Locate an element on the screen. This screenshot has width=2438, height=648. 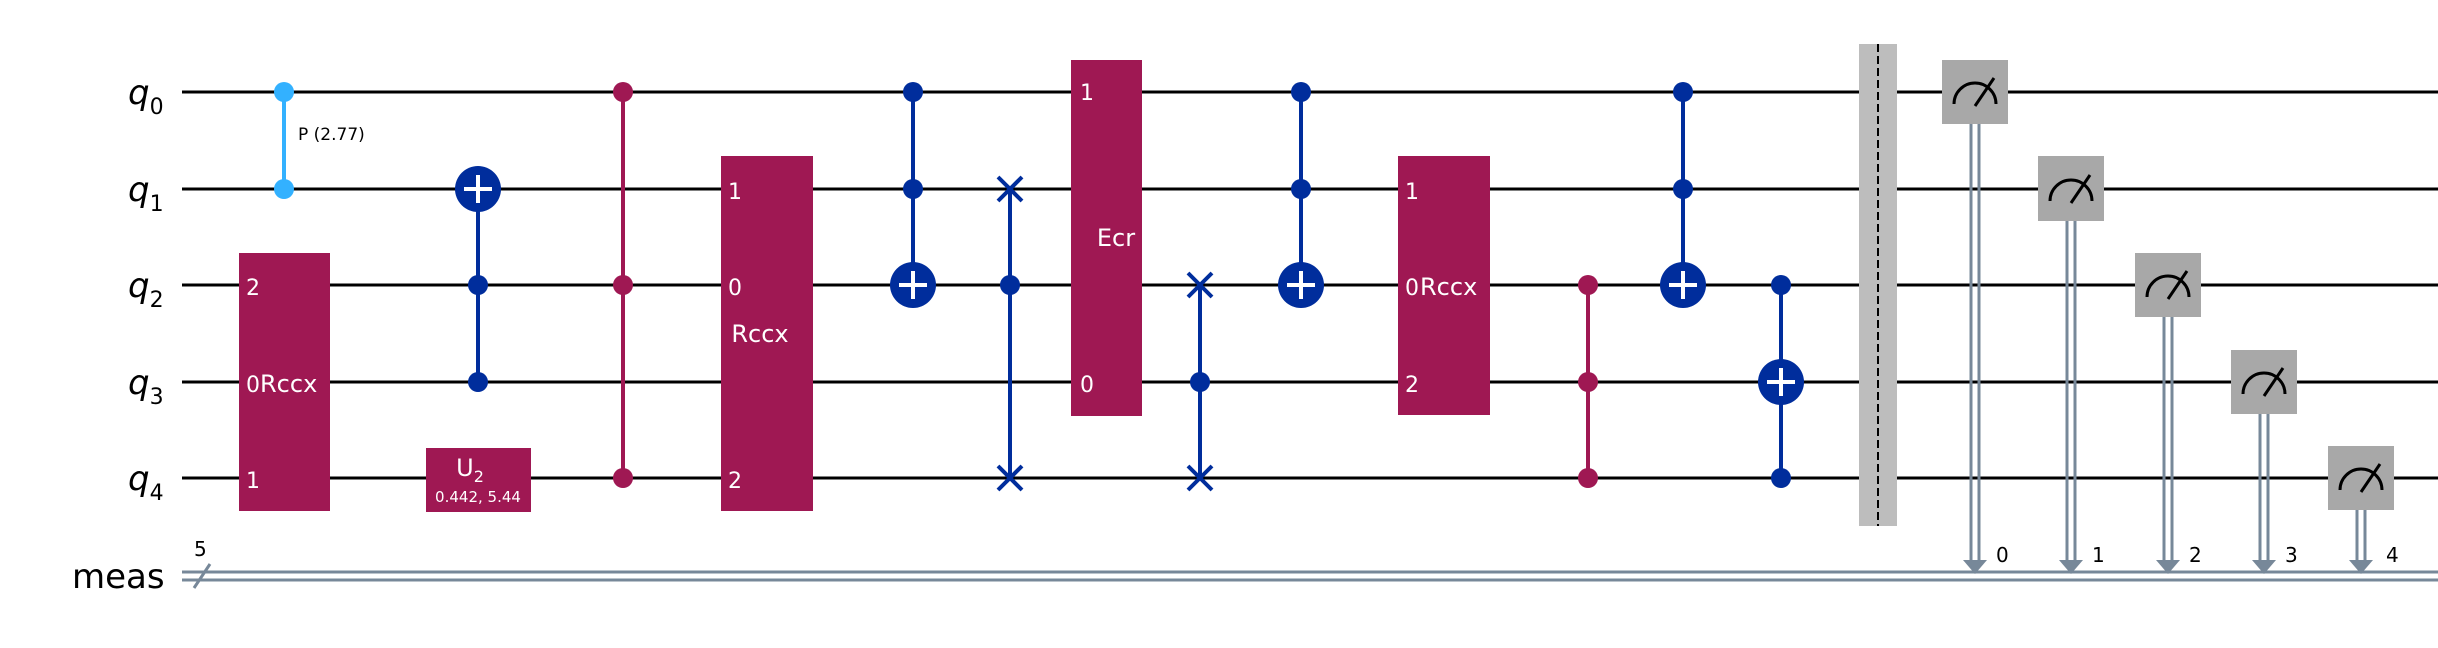
ccx4-control-q1 is located at coordinates (1683, 189).